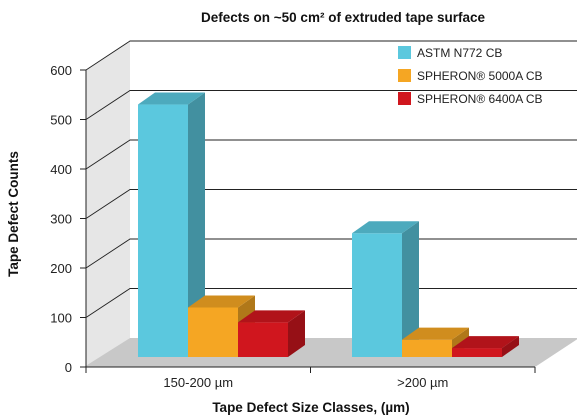 The height and width of the screenshot is (420, 577). What do you see at coordinates (310, 407) in the screenshot?
I see `x-axis-label: Tape Defect Size Classes, (µm)` at bounding box center [310, 407].